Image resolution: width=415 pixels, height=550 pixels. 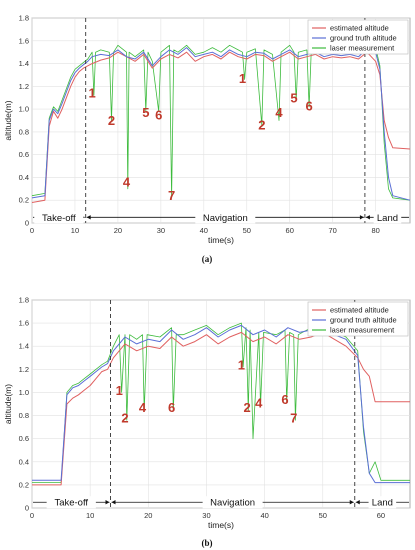 I want to click on caption-b: (b), so click(x=207, y=543).